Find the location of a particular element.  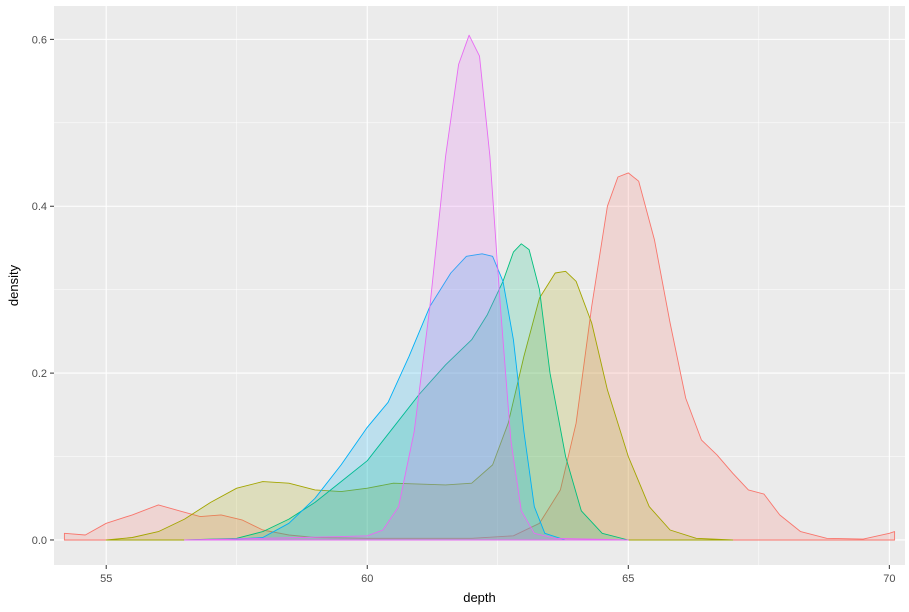

x-axis-title: depth is located at coordinates (479, 597).